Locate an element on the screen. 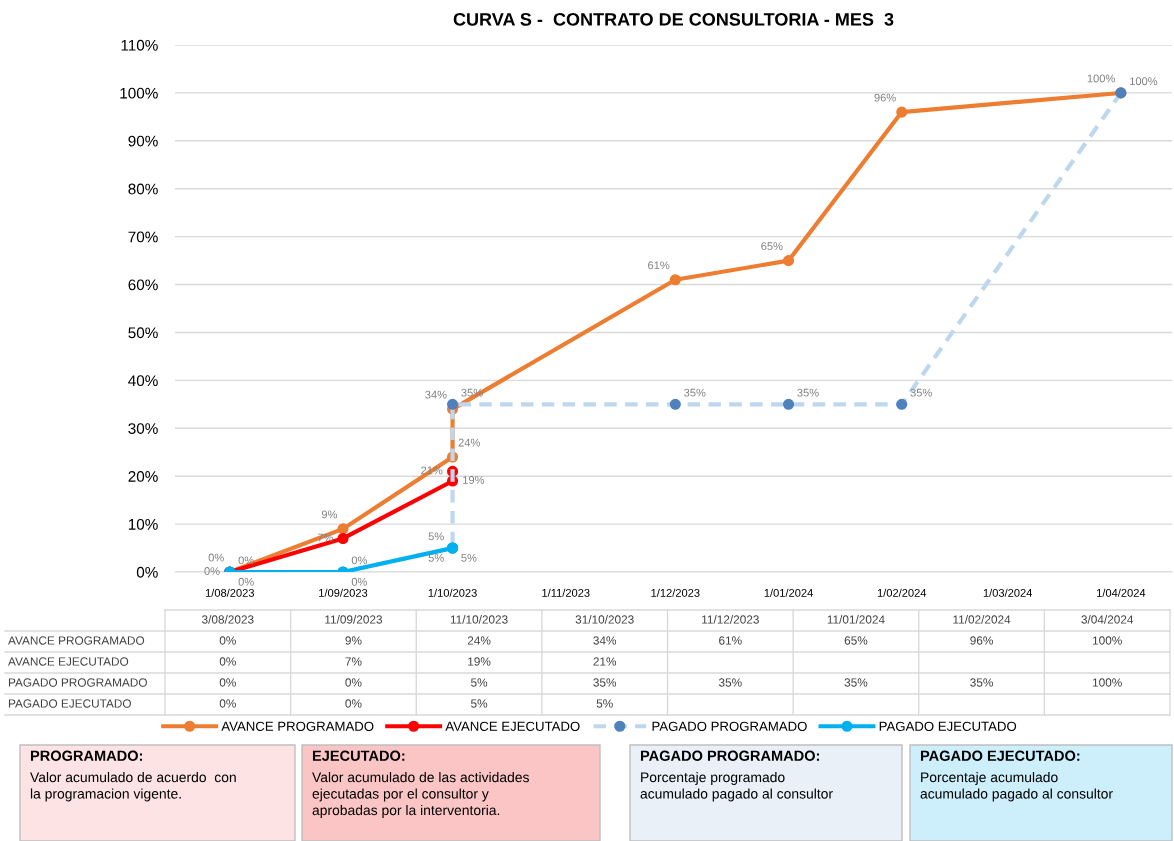 The width and height of the screenshot is (1174, 841). y-tick-label: 20% is located at coordinates (143, 476).